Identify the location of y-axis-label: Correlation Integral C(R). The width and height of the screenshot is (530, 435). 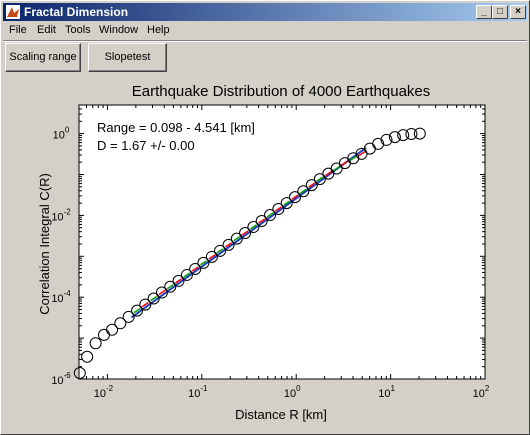
(44, 244).